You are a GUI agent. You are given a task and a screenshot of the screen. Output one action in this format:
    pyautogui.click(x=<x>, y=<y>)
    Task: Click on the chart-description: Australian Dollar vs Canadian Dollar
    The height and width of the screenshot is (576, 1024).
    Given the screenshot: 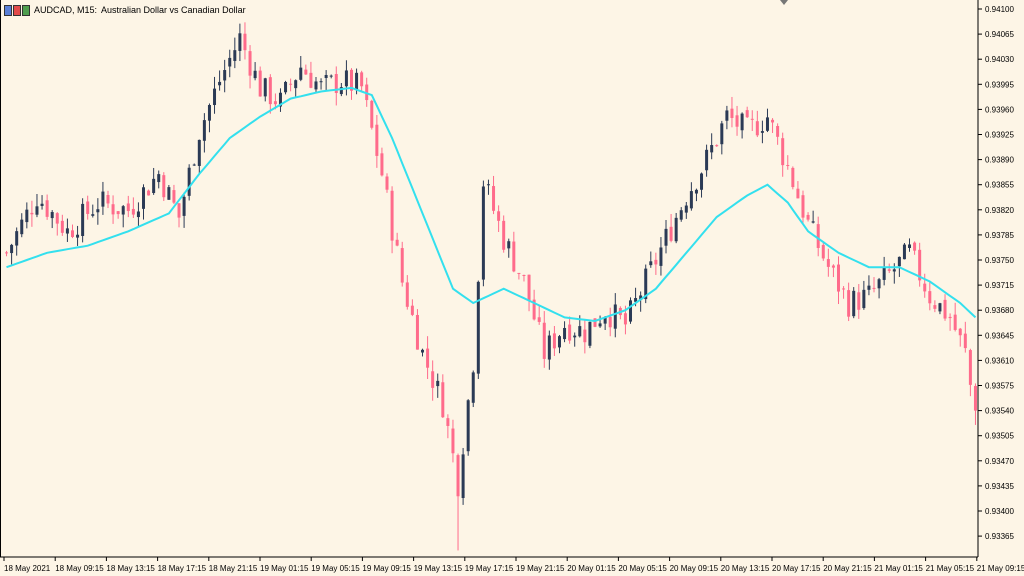 What is the action you would take?
    pyautogui.click(x=173, y=10)
    